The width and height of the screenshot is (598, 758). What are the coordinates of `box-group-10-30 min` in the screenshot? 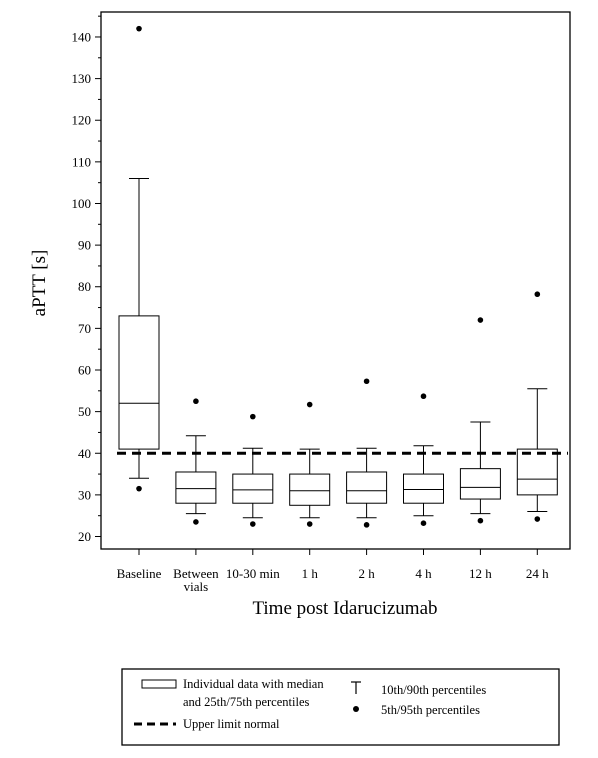 It's located at (253, 470).